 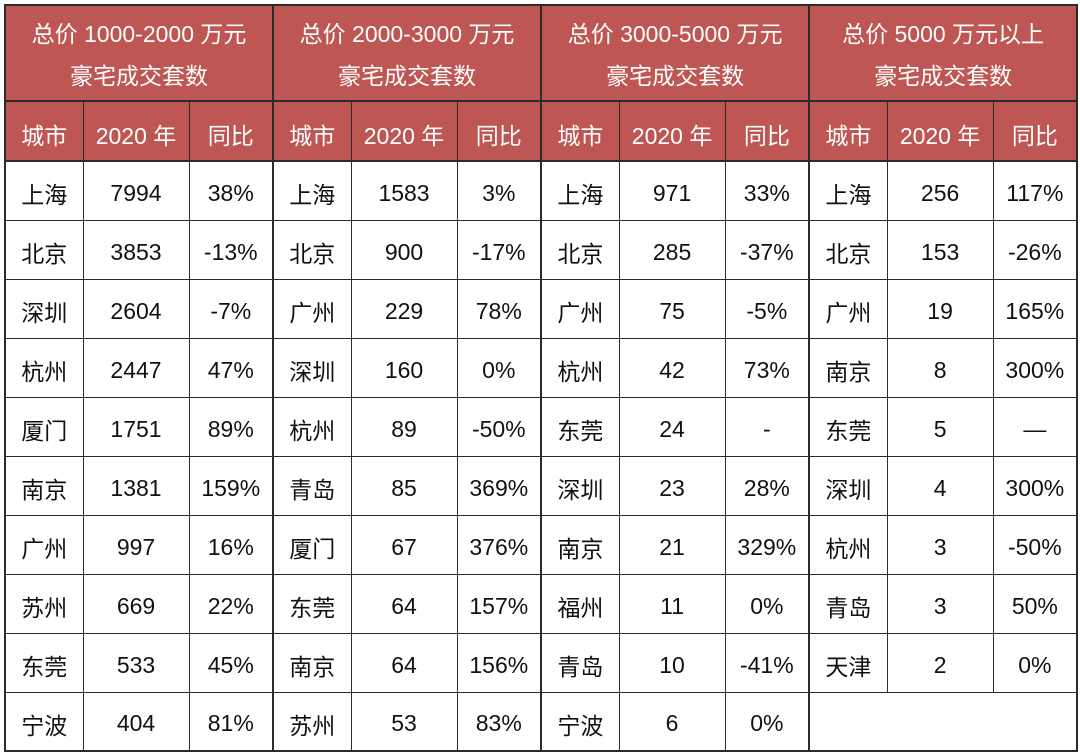 I want to click on city-cell: 苏州, so click(x=312, y=721).